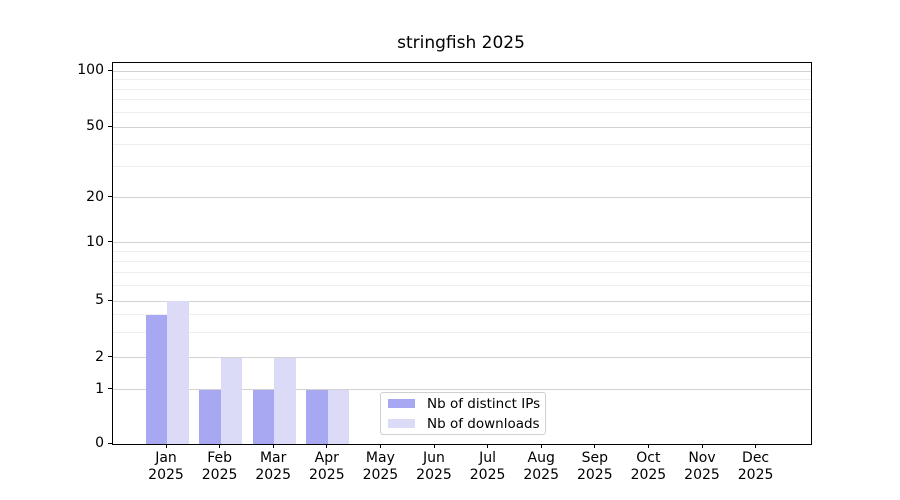 The image size is (900, 500). What do you see at coordinates (541, 446) in the screenshot?
I see `x-tick-aug` at bounding box center [541, 446].